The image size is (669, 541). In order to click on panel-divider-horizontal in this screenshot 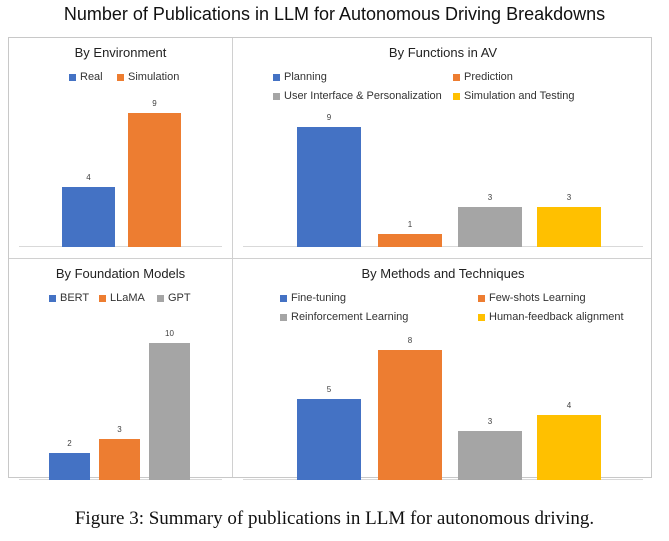, I will do `click(330, 258)`.